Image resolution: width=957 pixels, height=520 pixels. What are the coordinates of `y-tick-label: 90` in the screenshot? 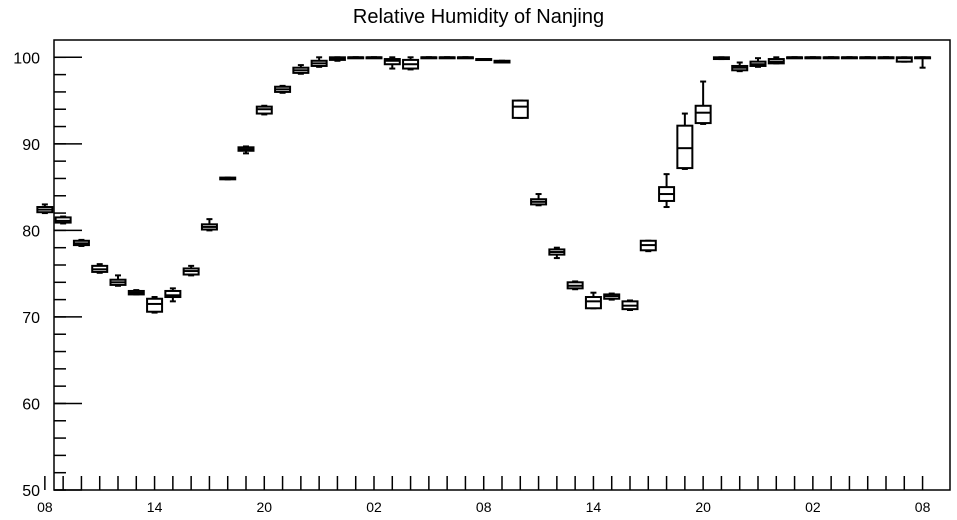 It's located at (31, 145).